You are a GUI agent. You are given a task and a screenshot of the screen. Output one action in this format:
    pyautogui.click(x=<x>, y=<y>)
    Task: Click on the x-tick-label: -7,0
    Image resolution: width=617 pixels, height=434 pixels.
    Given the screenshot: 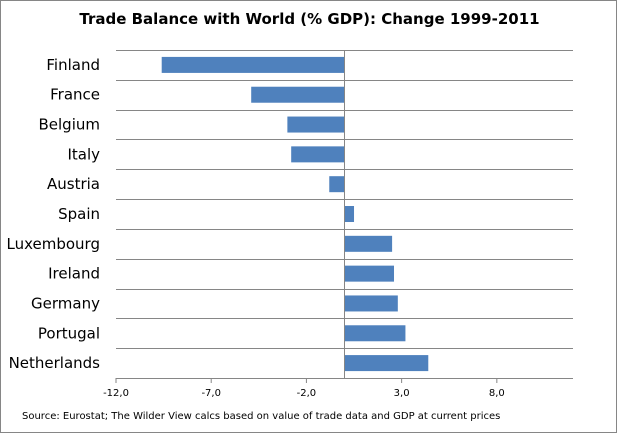 What is the action you would take?
    pyautogui.click(x=211, y=393)
    